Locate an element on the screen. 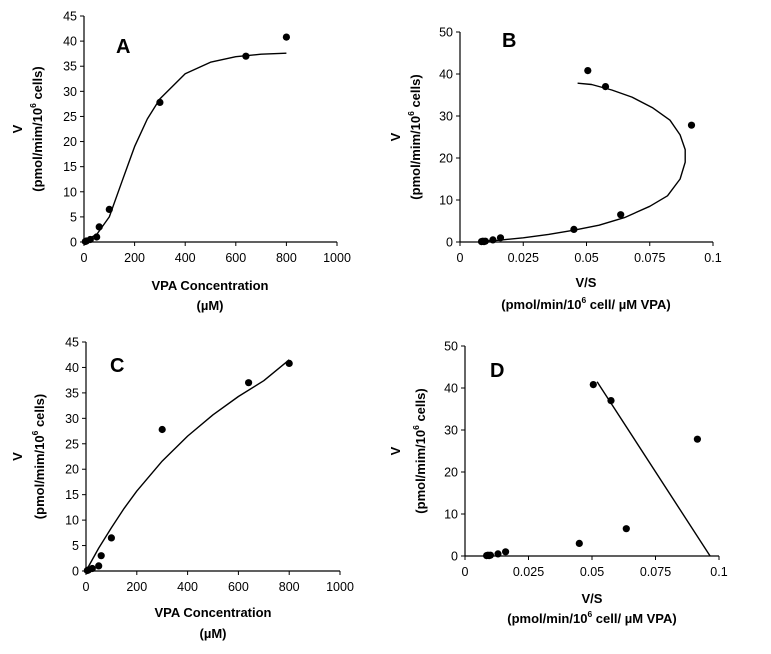 Image resolution: width=771 pixels, height=654 pixels. panel-letter: D is located at coordinates (497, 371).